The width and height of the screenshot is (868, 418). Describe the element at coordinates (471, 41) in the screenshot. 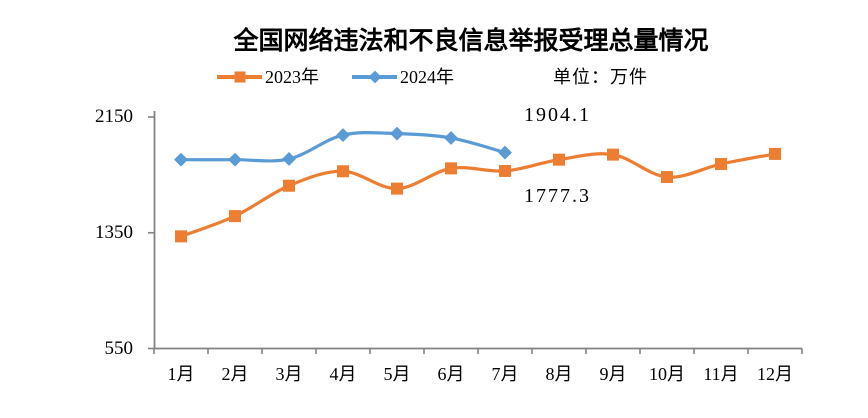

I see `chart-title: 全国网络违法和不良信息举报受理总量情况` at that location.